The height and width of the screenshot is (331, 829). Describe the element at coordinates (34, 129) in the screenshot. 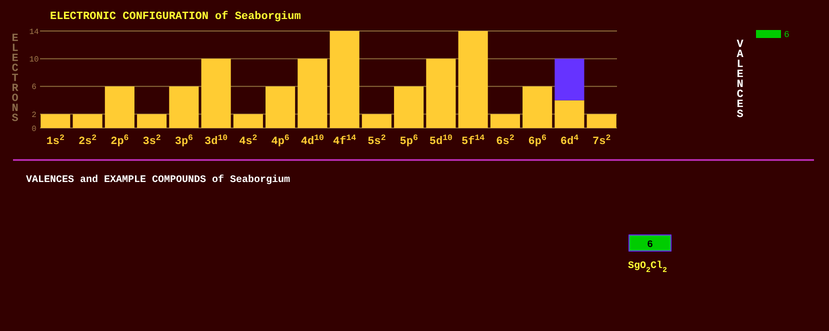

I see `y-tick-label: 0` at that location.